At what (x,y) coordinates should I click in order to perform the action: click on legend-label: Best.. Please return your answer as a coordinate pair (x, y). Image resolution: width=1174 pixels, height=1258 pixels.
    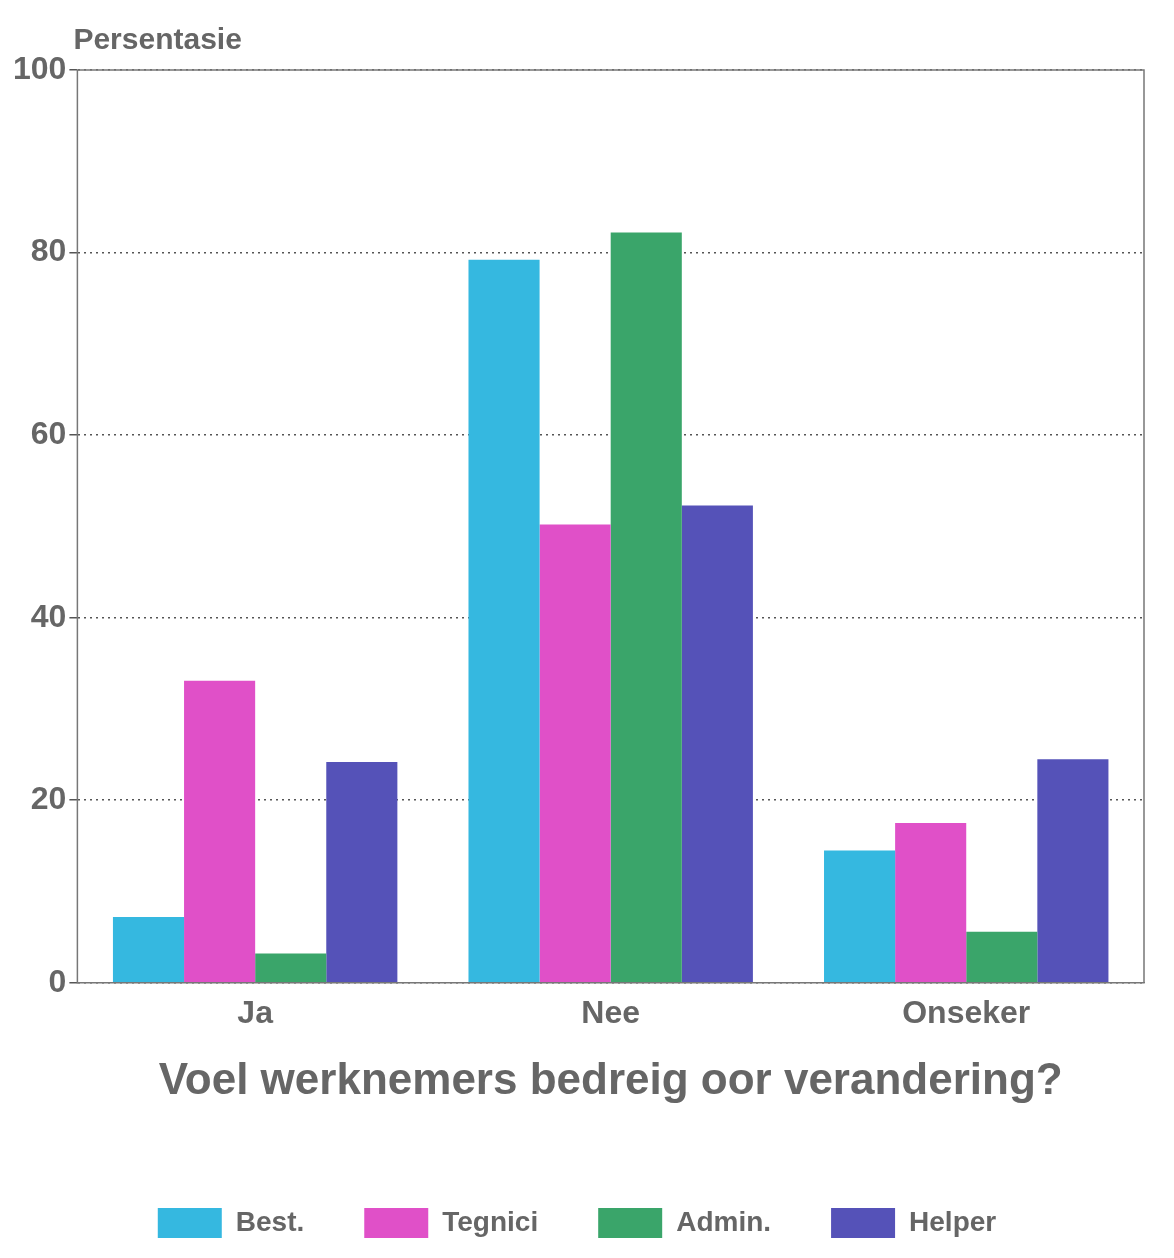
    Looking at the image, I should click on (270, 1221).